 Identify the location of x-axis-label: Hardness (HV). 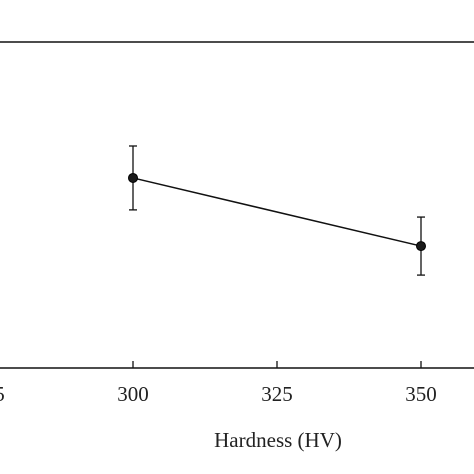
(278, 440).